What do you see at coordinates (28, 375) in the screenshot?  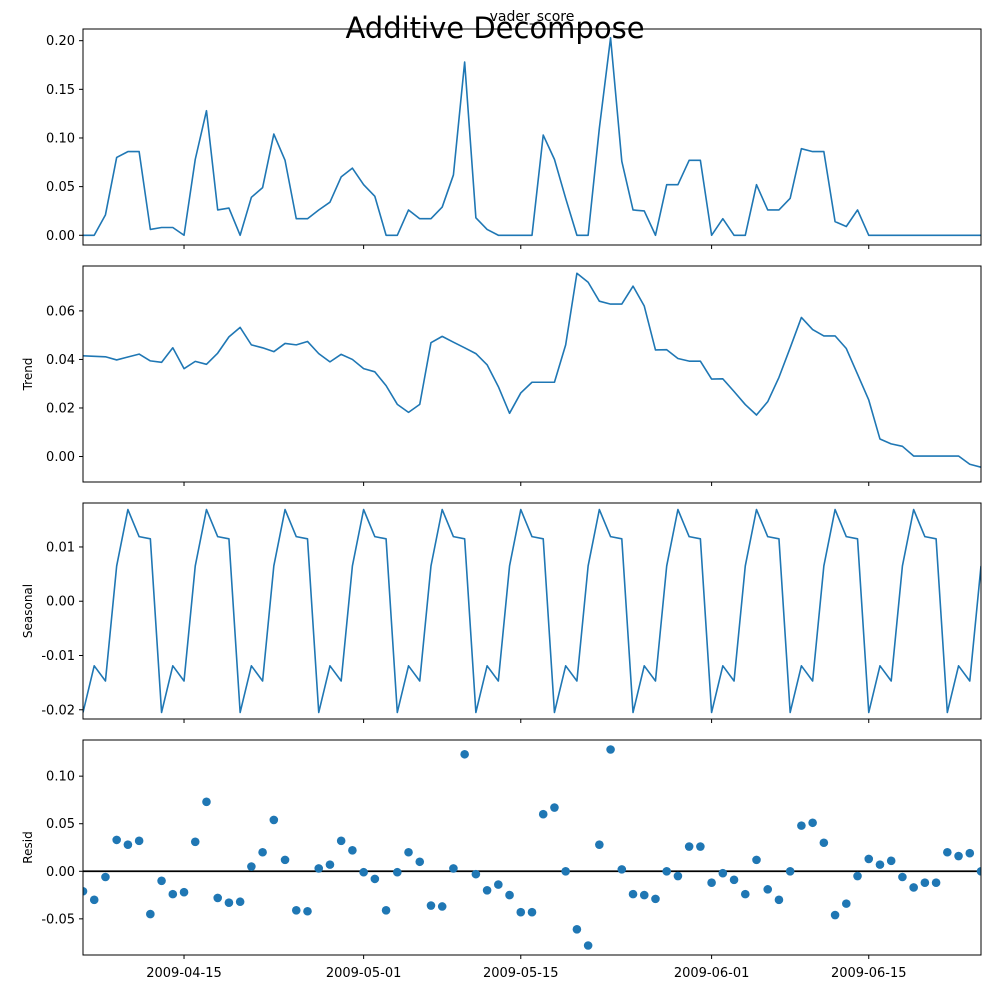 I see `y-axis-label-trend: Trend` at bounding box center [28, 375].